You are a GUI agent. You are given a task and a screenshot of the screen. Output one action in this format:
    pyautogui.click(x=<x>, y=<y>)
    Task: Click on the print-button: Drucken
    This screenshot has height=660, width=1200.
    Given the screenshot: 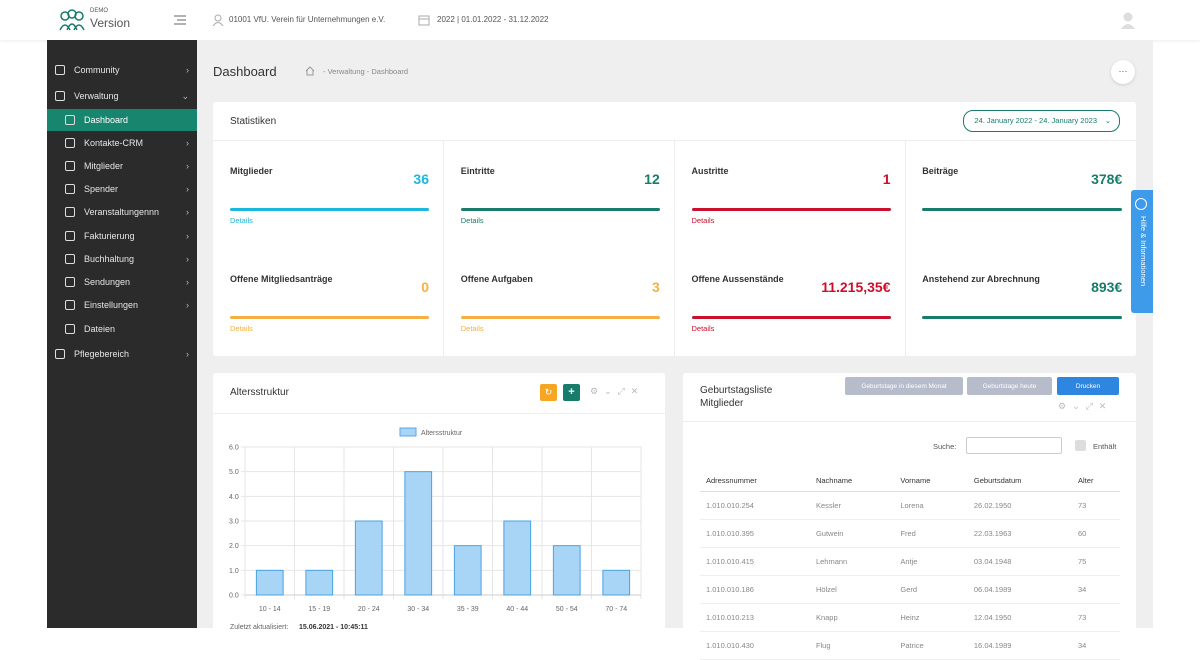 What is the action you would take?
    pyautogui.click(x=1088, y=386)
    